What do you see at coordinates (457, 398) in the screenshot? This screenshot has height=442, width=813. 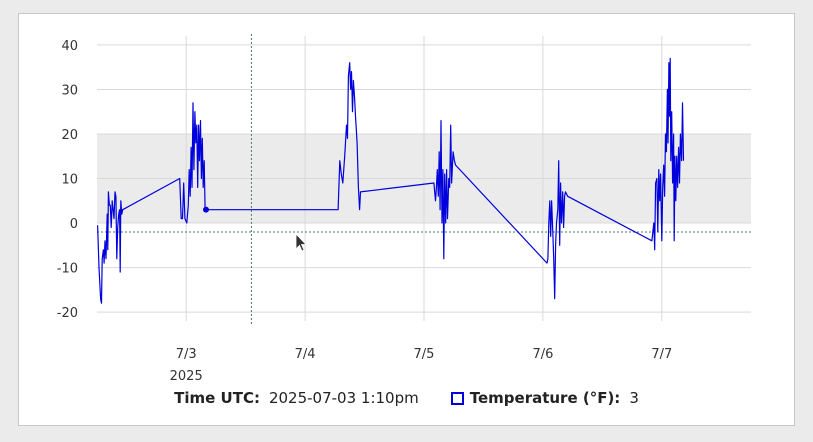 I see `series-legend-swatch` at bounding box center [457, 398].